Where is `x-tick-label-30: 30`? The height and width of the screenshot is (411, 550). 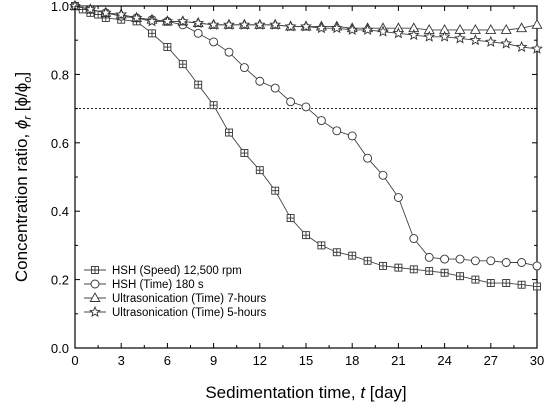
x-tick-label-30: 30 is located at coordinates (537, 360).